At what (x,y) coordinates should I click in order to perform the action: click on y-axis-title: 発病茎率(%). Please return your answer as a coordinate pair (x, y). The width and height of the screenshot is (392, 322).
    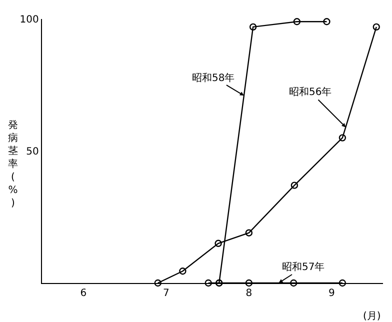
    Looking at the image, I should click on (13, 164).